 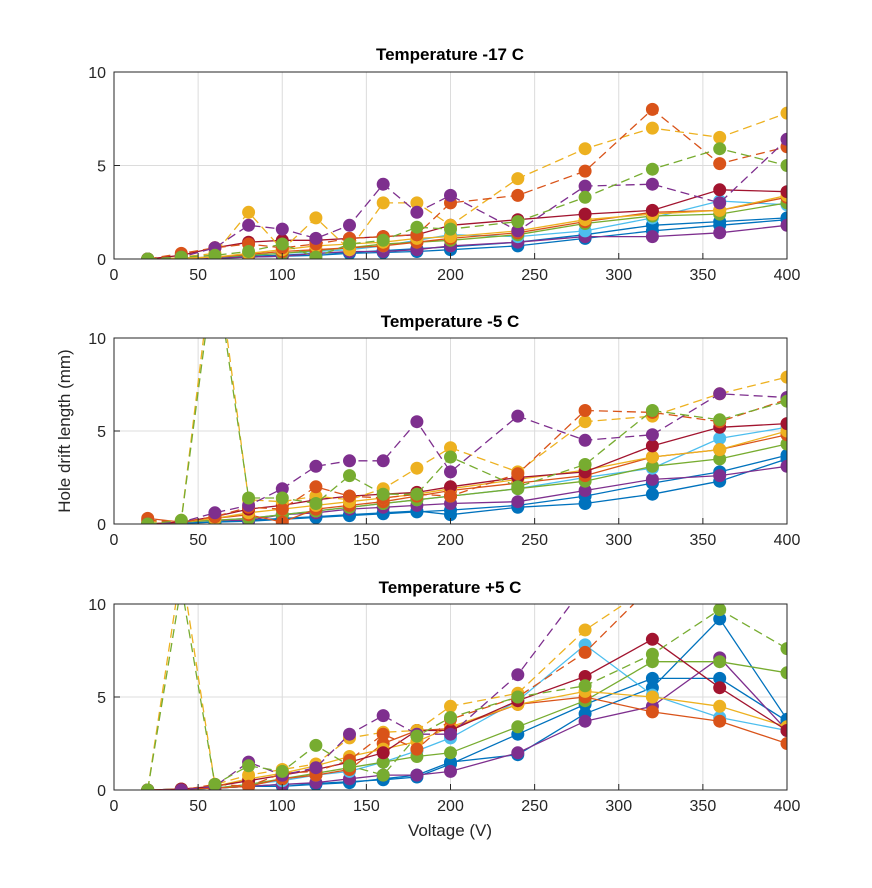 What do you see at coordinates (64, 430) in the screenshot?
I see `y-axis-label: Hole drift length (mm)` at bounding box center [64, 430].